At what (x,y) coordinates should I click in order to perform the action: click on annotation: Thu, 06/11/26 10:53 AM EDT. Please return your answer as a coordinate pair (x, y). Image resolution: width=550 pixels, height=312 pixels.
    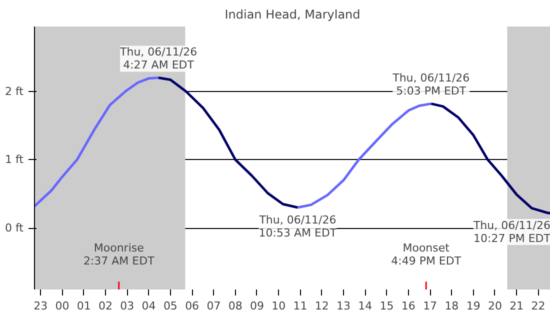
    Looking at the image, I should click on (297, 227).